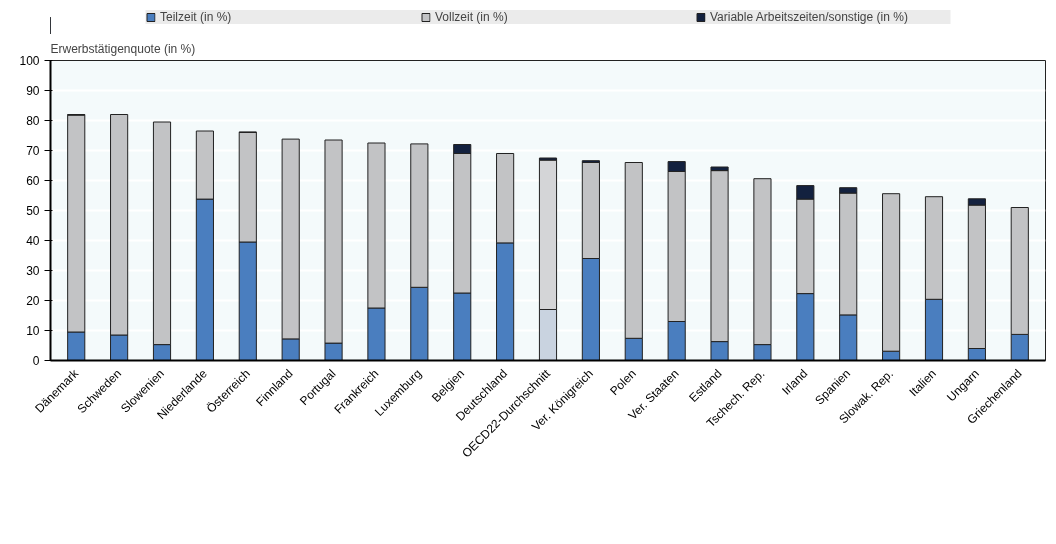 This screenshot has width=1056, height=544. Describe the element at coordinates (809, 17) in the screenshot. I see `legend-label: Variable Arbeitszeiten/sonstige (in %)` at that location.